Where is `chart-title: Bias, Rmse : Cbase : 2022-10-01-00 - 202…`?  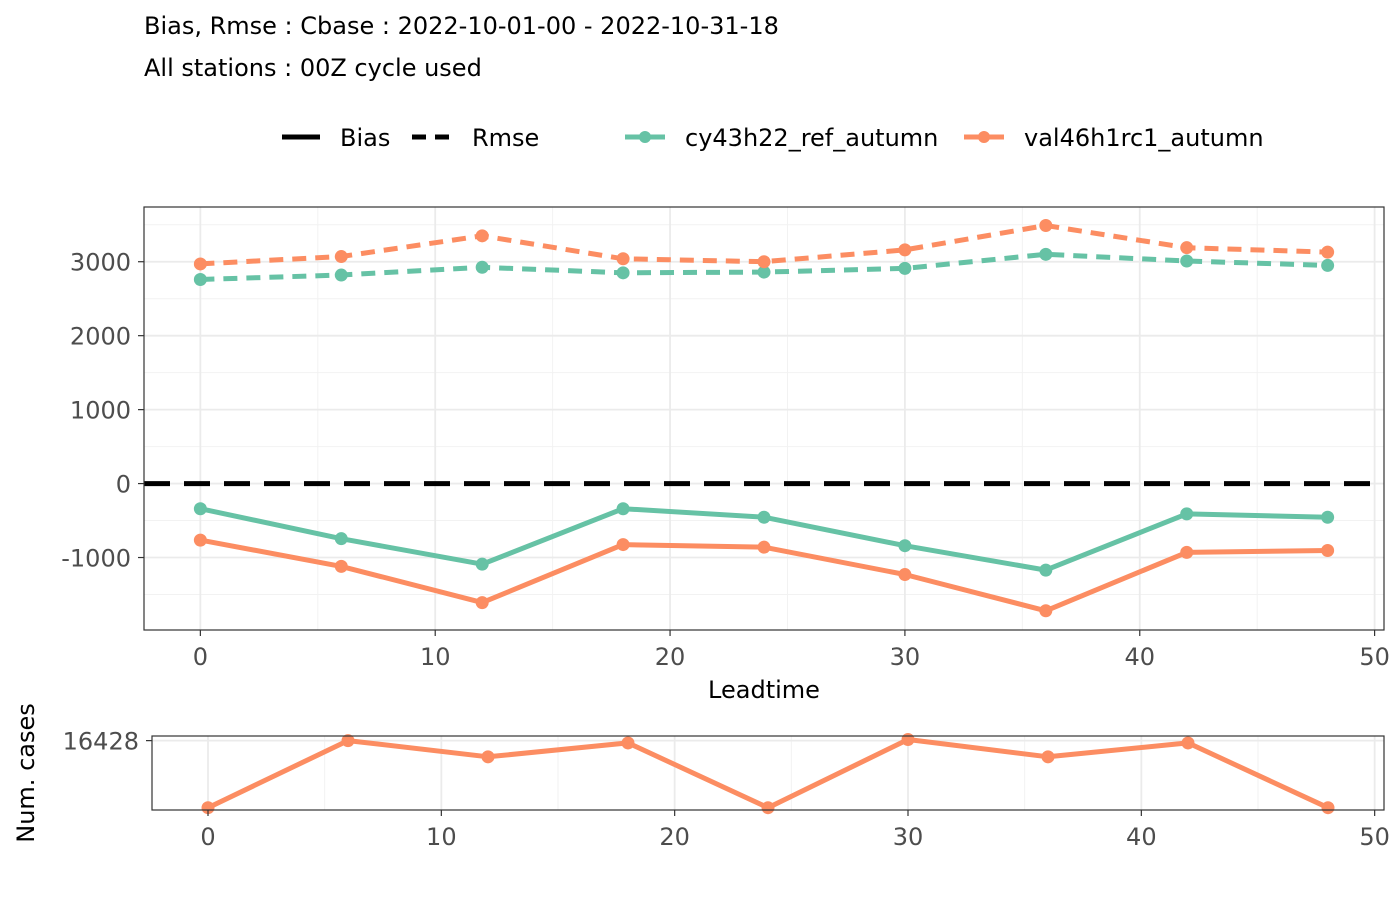
chart-title: Bias, Rmse : Cbase : 2022-10-01-00 - 202… is located at coordinates (461, 26).